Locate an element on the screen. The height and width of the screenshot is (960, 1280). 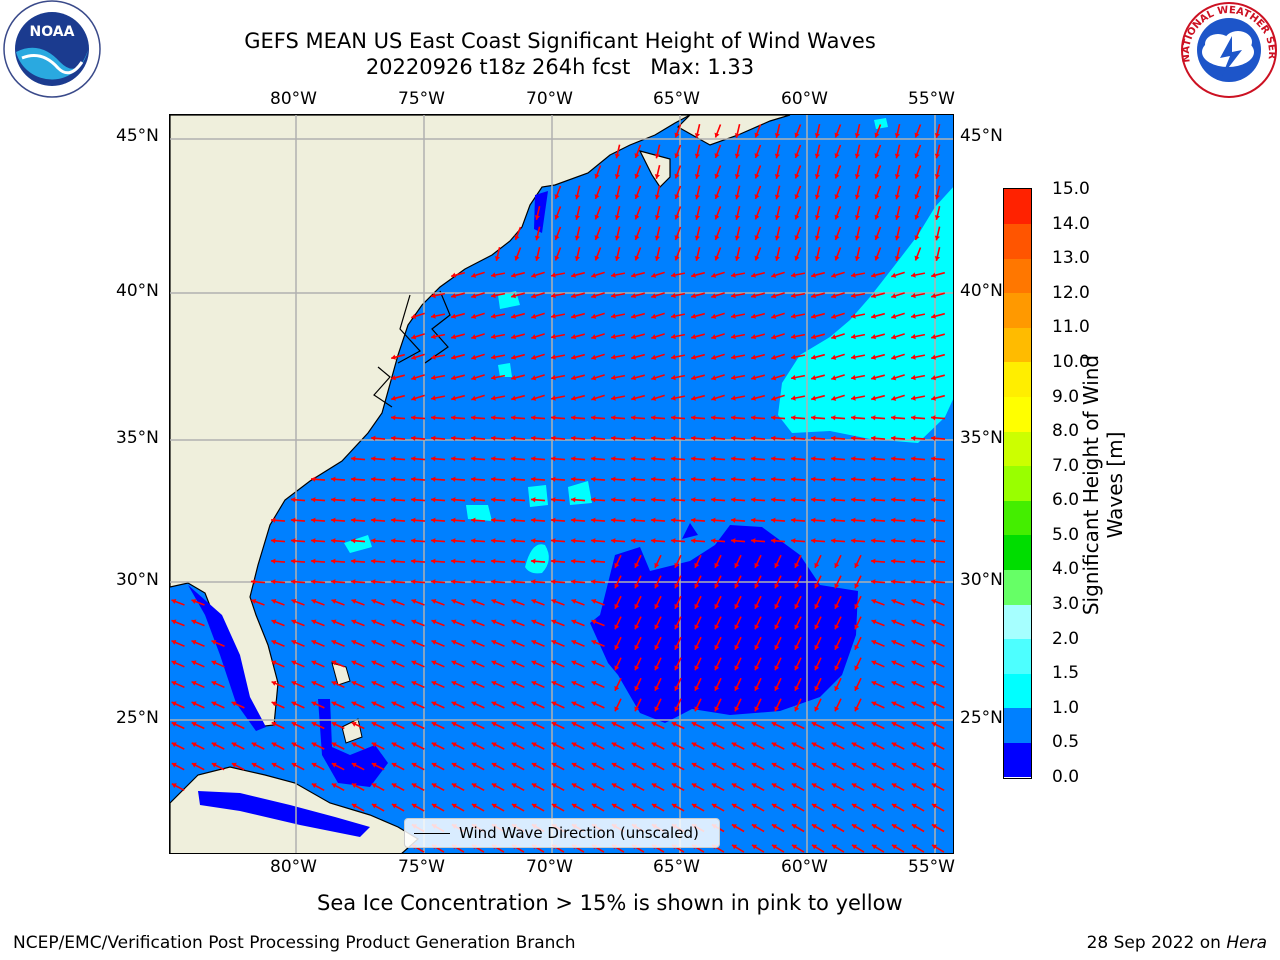
colorbar-tick-label: 4.0 is located at coordinates (1066, 569).